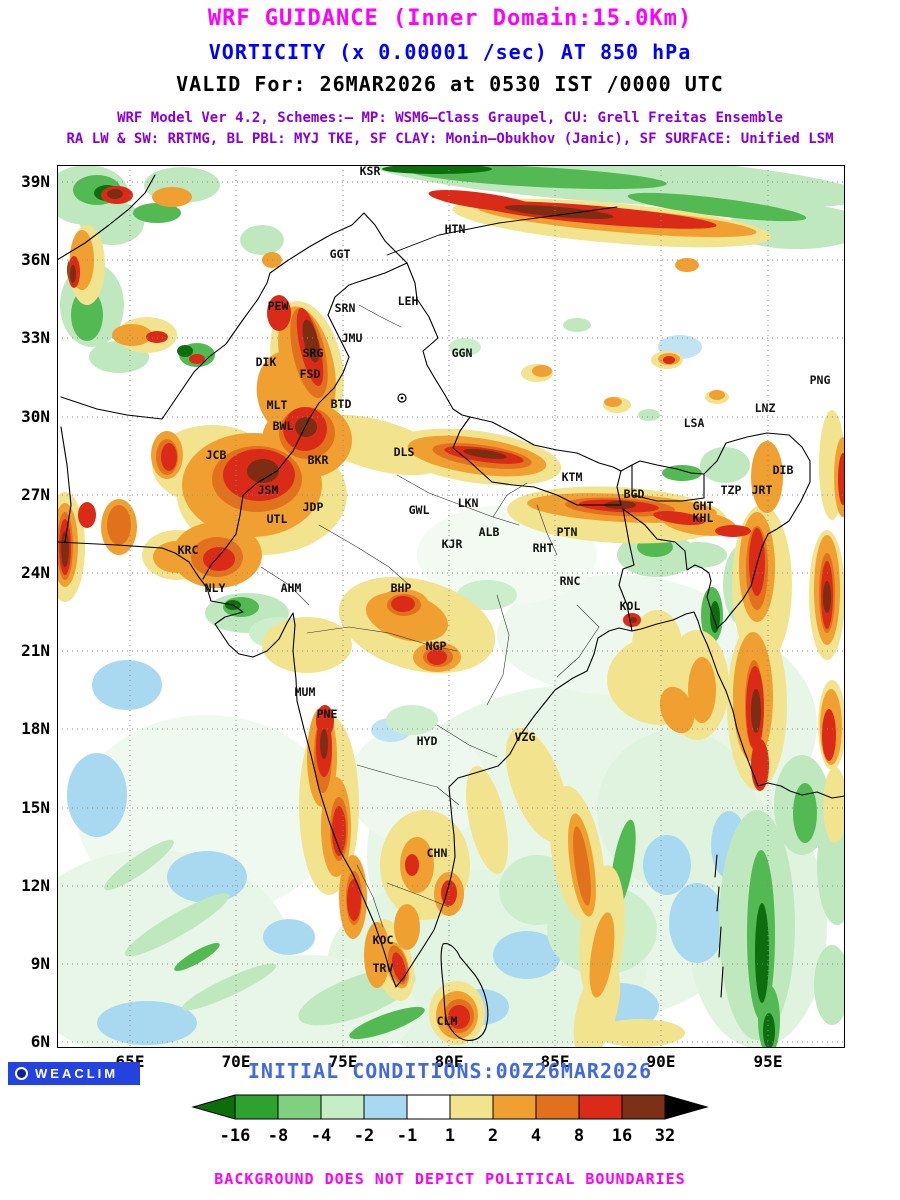  I want to click on lon-tick-label: 75E, so click(343, 1061).